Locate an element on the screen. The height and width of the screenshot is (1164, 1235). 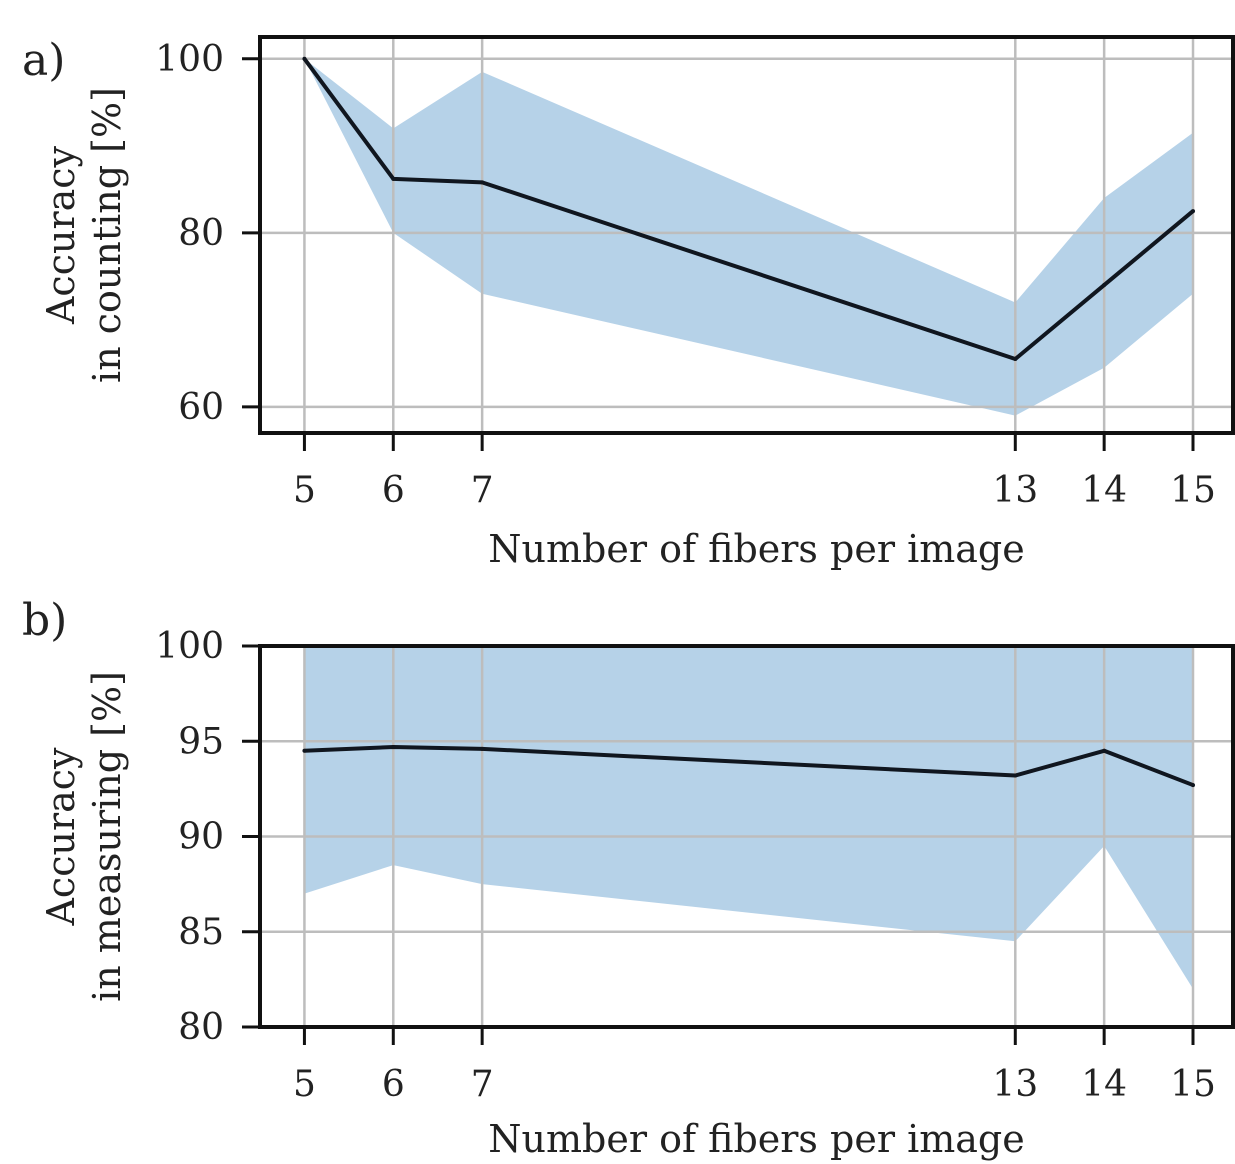
y-tick-label: 60 is located at coordinates (201, 407).